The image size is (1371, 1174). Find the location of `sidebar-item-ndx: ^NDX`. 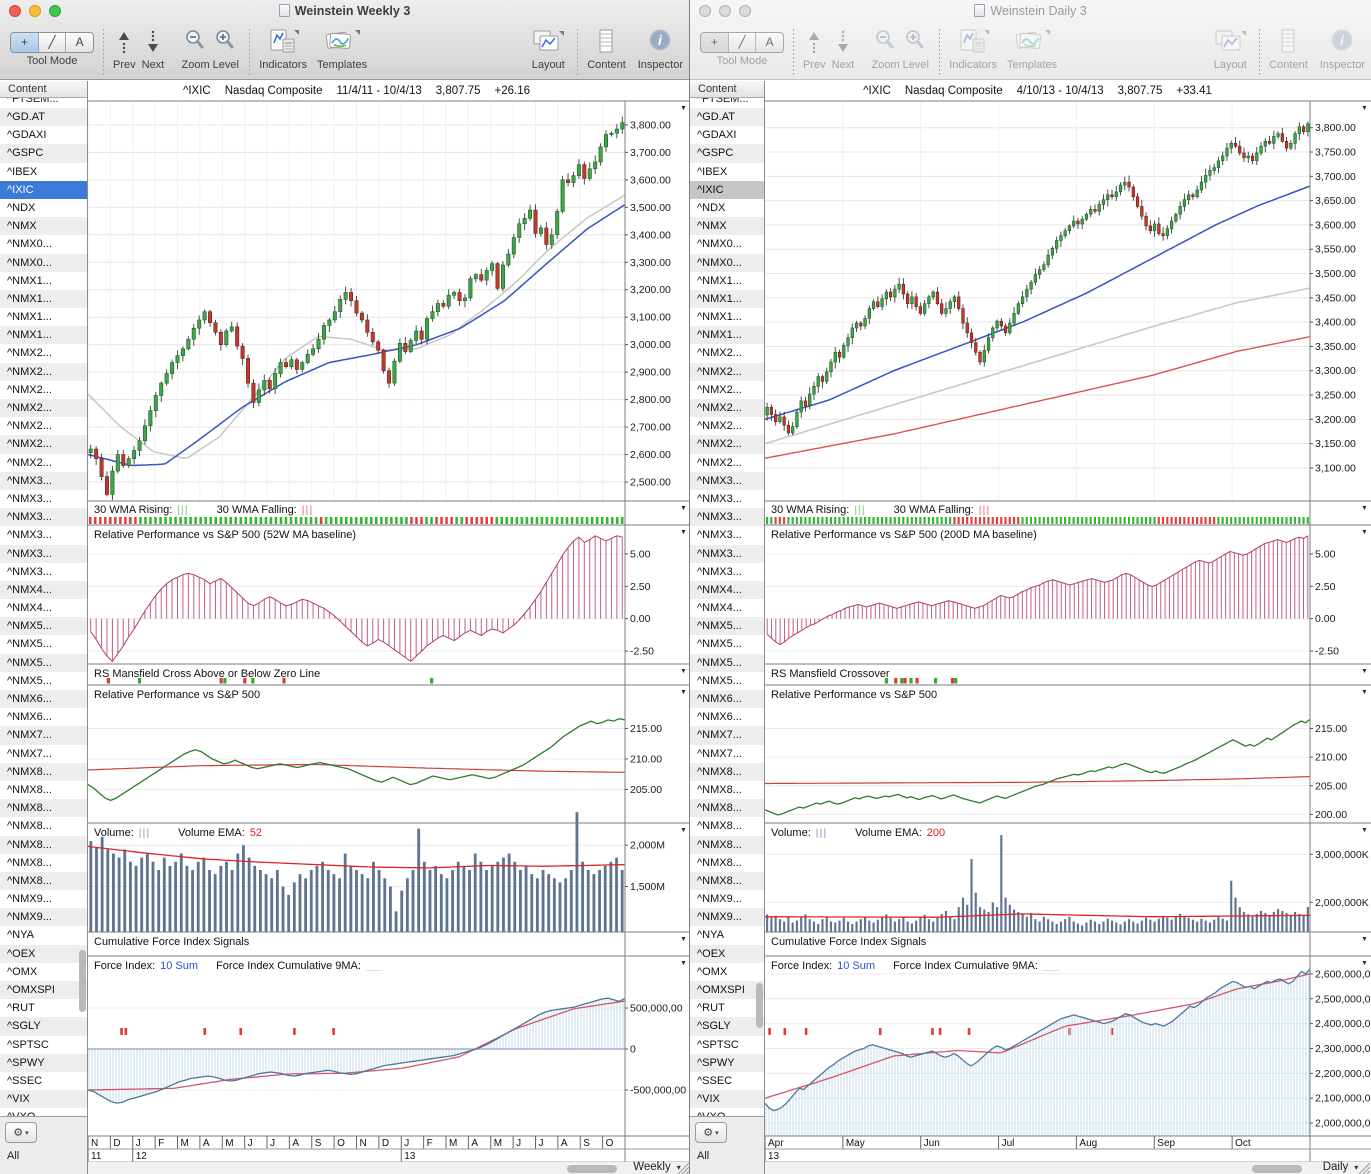

sidebar-item-ndx: ^NDX is located at coordinates (21, 207).